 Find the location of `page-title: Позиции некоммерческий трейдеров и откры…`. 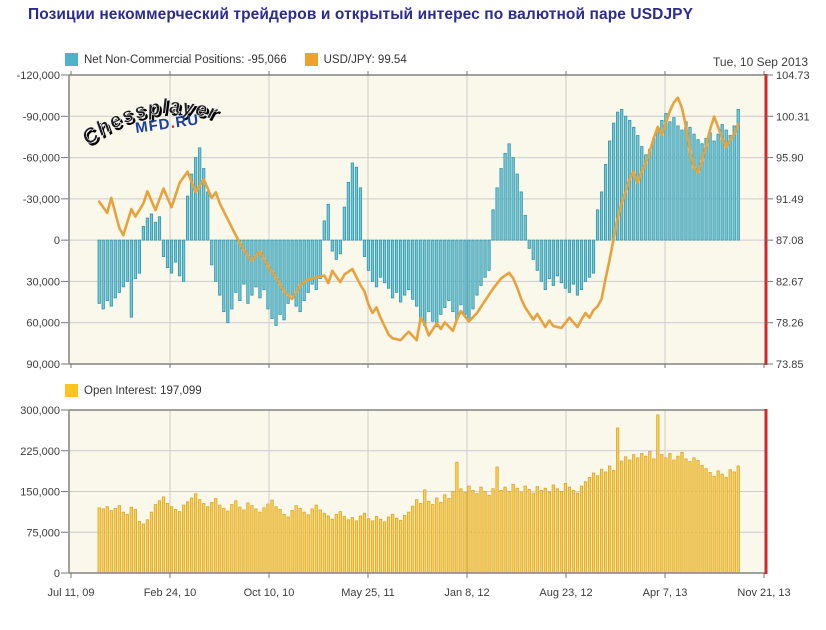

page-title: Позиции некоммерческий трейдеров и откры… is located at coordinates (361, 14).